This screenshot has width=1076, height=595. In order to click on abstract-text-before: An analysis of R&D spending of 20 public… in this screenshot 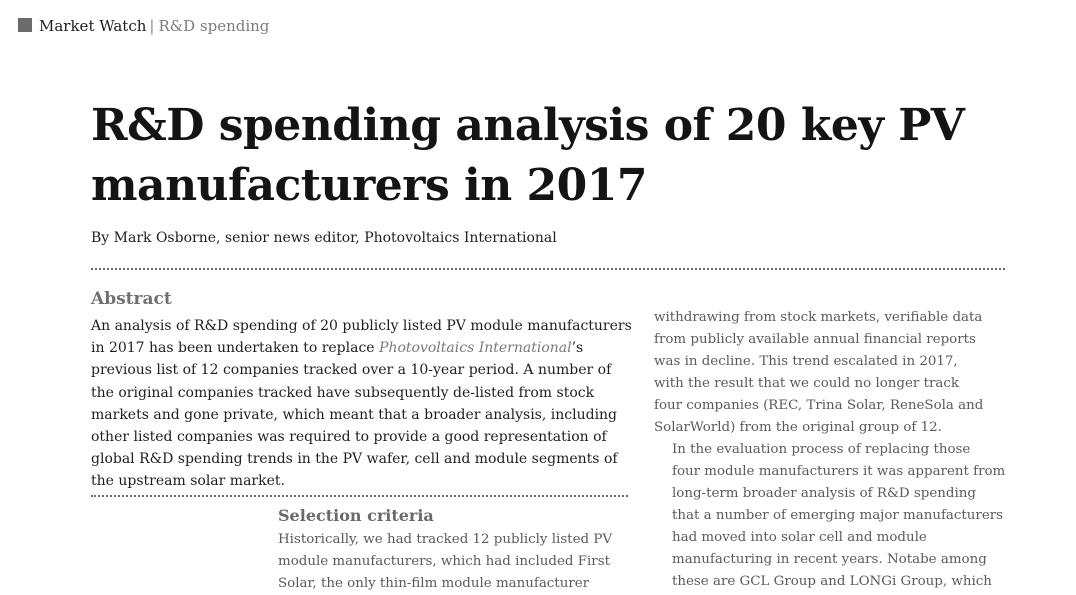, I will do `click(361, 337)`.